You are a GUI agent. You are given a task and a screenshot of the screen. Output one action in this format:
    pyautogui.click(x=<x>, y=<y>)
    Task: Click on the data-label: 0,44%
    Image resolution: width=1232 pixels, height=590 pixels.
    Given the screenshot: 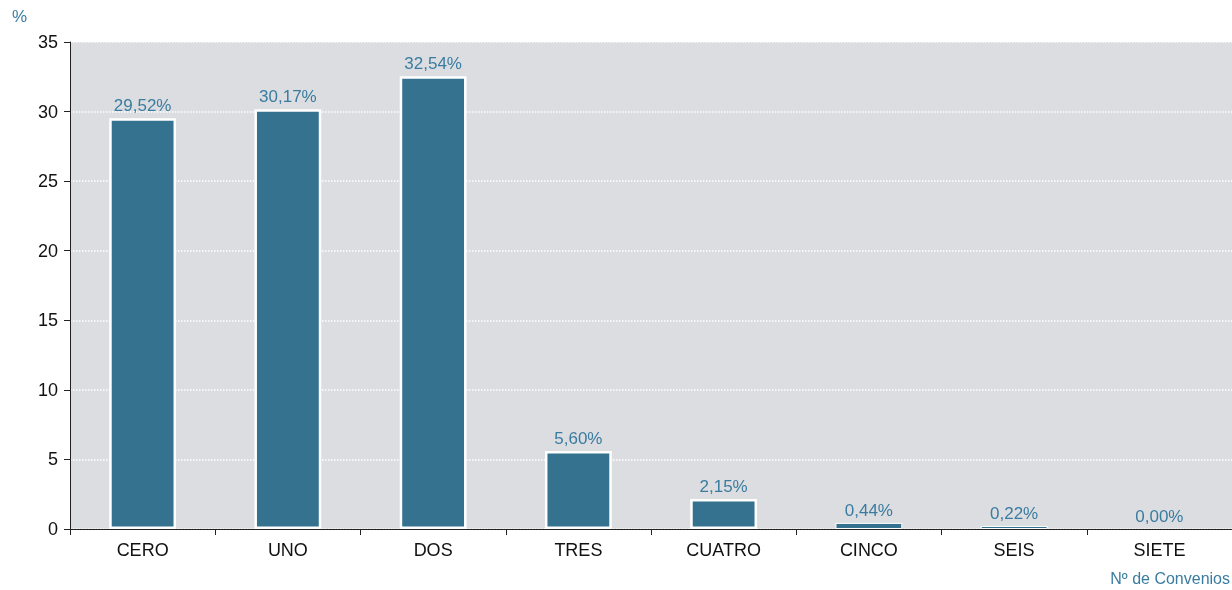 What is the action you would take?
    pyautogui.click(x=868, y=510)
    